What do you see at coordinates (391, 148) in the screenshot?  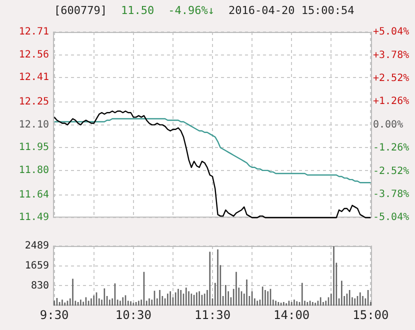 I see `y2-tick-label: -1.26%` at bounding box center [391, 148].